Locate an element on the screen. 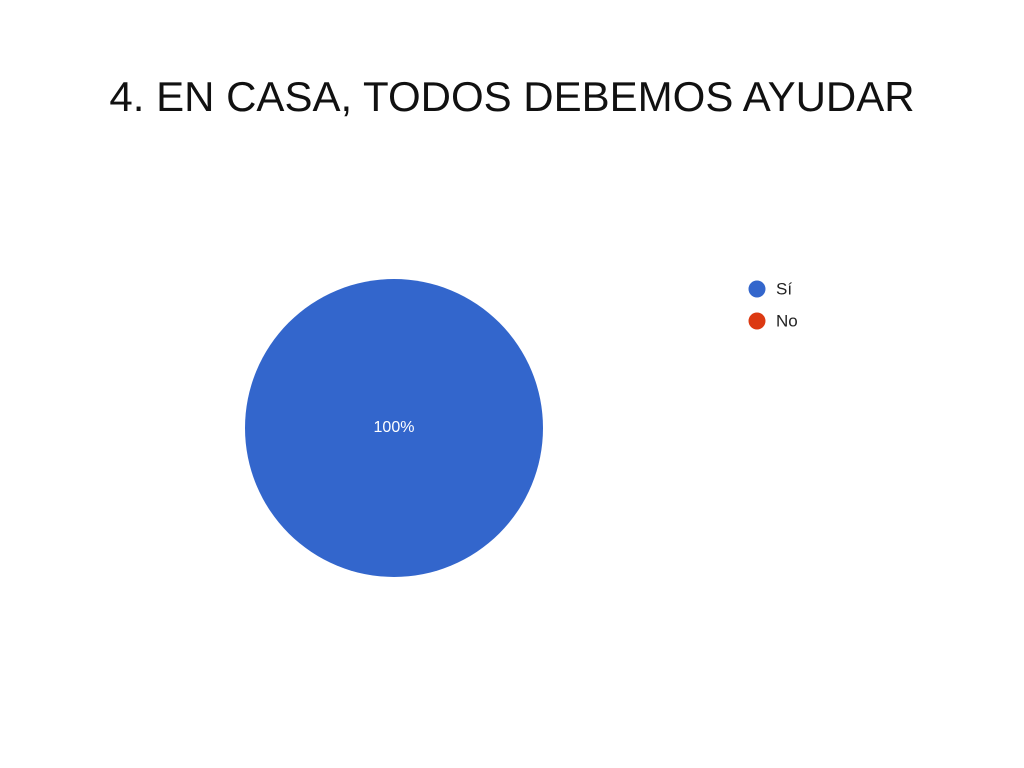 This screenshot has height=768, width=1024. chart-title: 4. EN CASA, TODOS DEBEMOS AYUDAR is located at coordinates (511, 96).